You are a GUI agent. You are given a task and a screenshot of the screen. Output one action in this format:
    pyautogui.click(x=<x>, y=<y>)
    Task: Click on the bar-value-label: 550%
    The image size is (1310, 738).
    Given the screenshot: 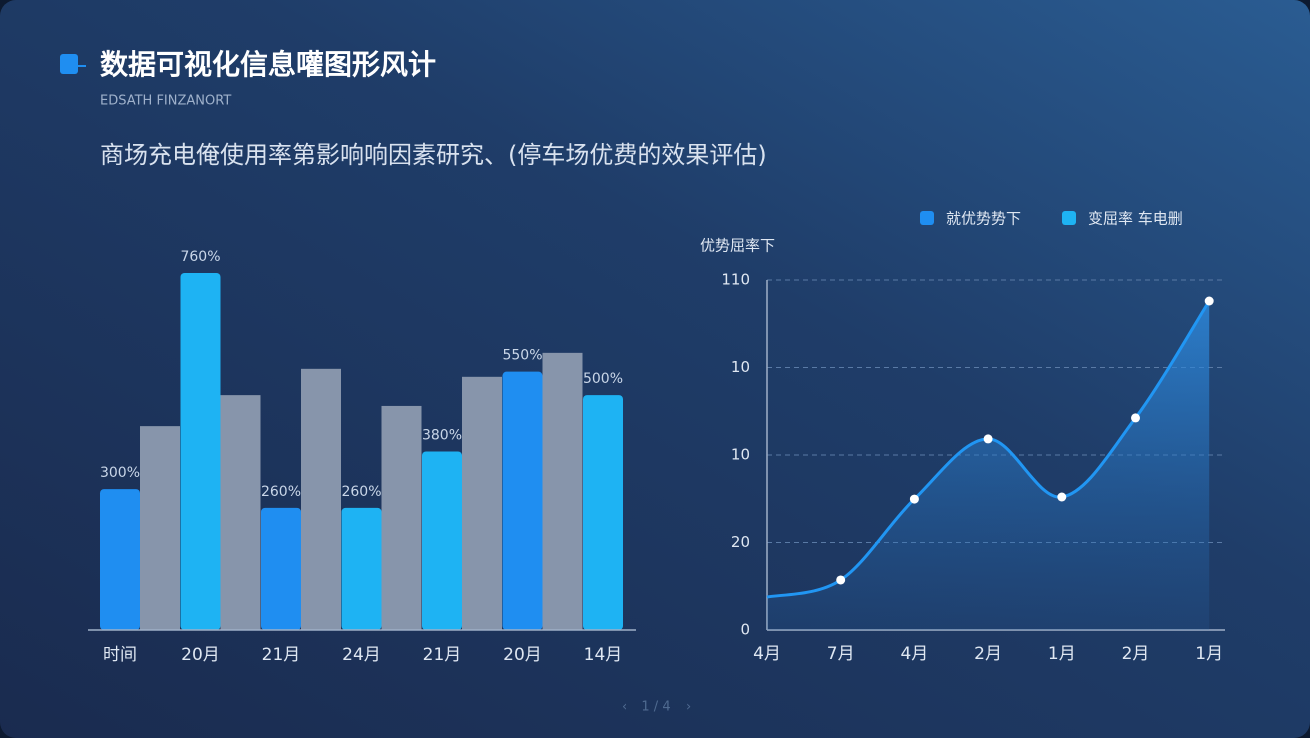 What is the action you would take?
    pyautogui.click(x=522, y=356)
    